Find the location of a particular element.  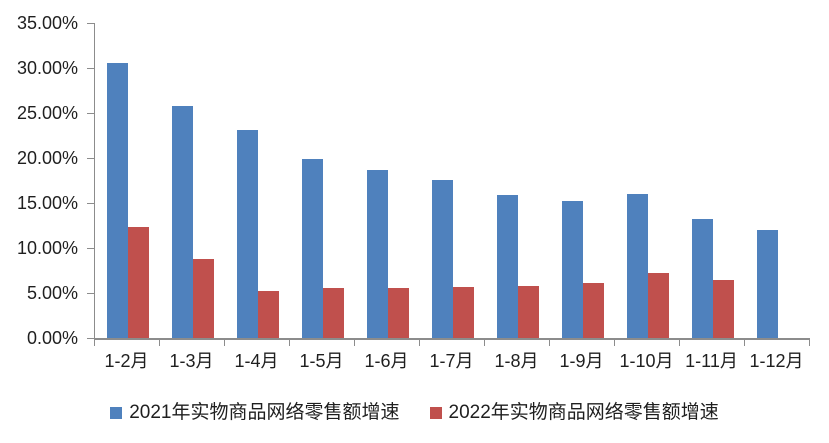

bar-2022-1-6月 is located at coordinates (398, 312).